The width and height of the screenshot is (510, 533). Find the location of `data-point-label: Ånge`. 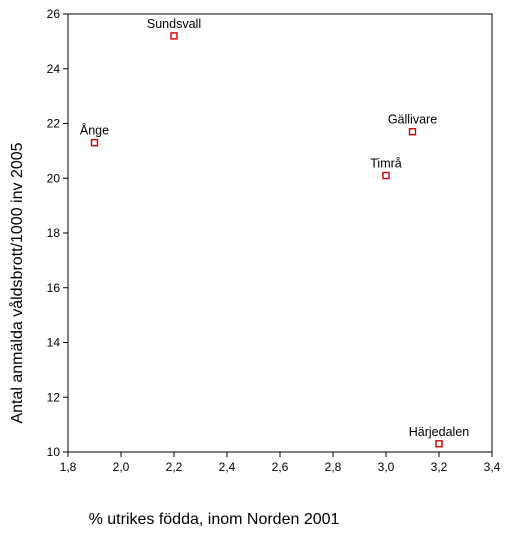

data-point-label: Ånge is located at coordinates (94, 130).